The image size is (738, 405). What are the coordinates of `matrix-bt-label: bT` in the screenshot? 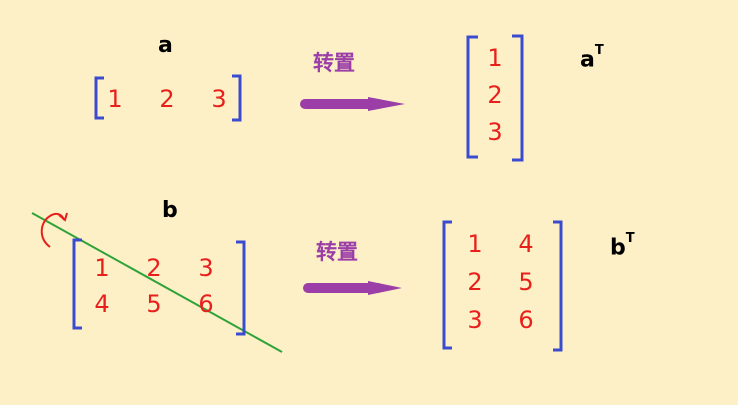 It's located at (622, 246).